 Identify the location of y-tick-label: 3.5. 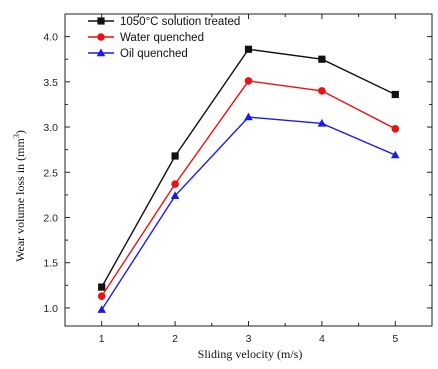
(50, 83).